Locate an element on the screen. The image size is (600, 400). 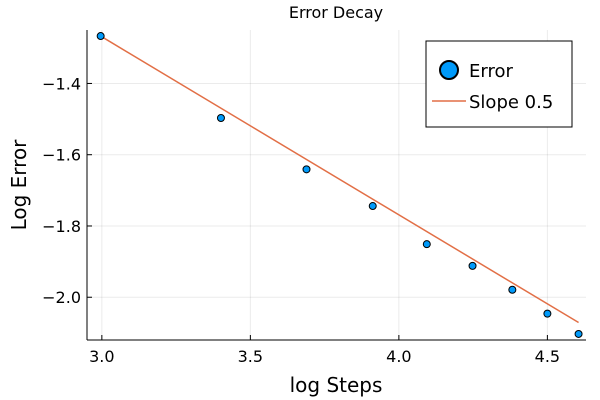
x-tick-label: 3.5 is located at coordinates (250, 356).